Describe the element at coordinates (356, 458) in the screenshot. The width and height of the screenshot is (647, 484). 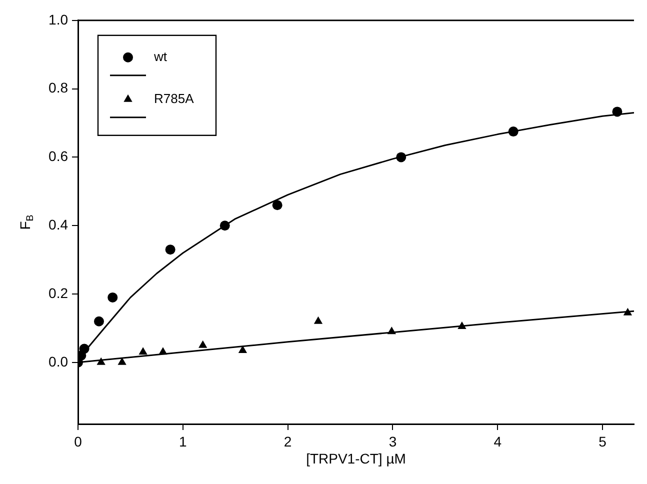
I see `x-axis-title: [TRPV1-CT] µM` at that location.